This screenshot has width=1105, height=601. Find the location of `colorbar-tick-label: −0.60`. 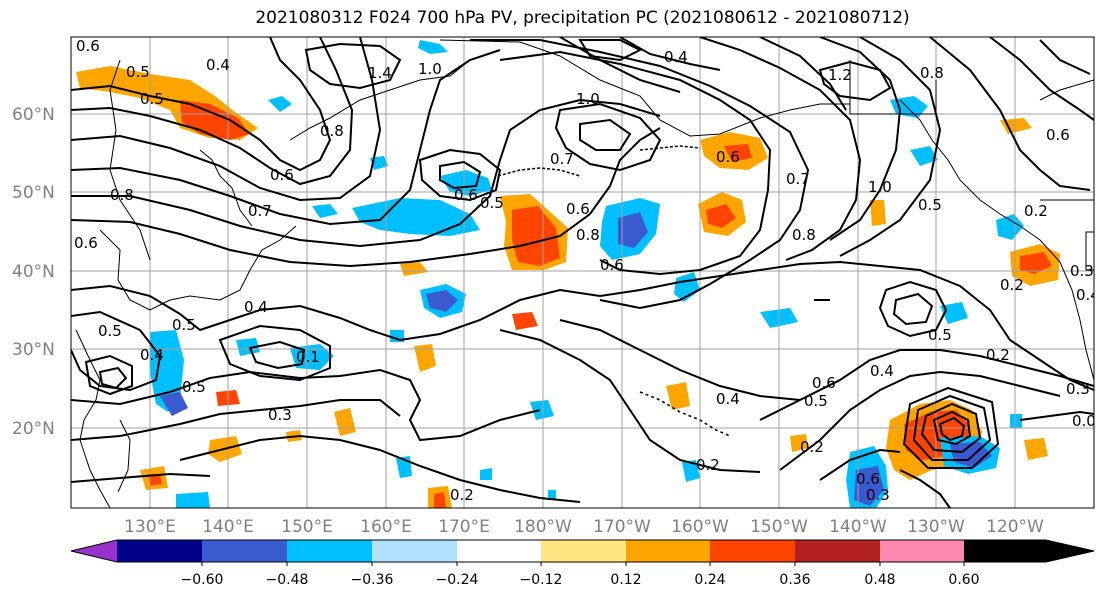

colorbar-tick-label: −0.60 is located at coordinates (202, 580).